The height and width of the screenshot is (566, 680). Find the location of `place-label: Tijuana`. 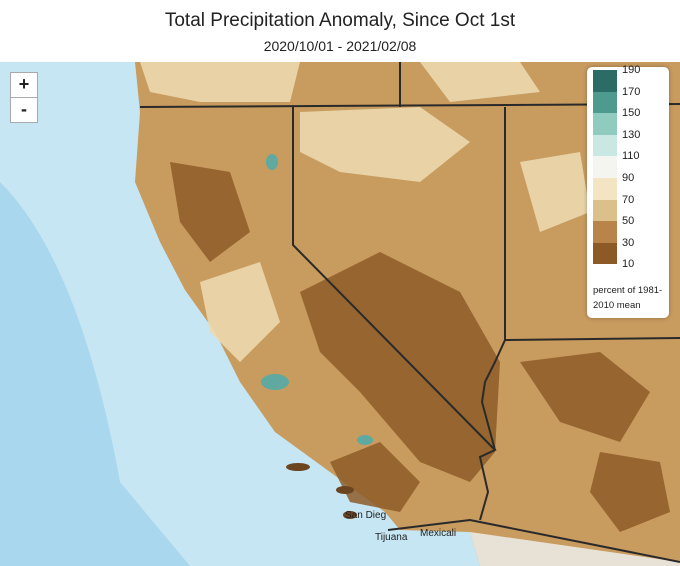

place-label: Tijuana is located at coordinates (391, 537).